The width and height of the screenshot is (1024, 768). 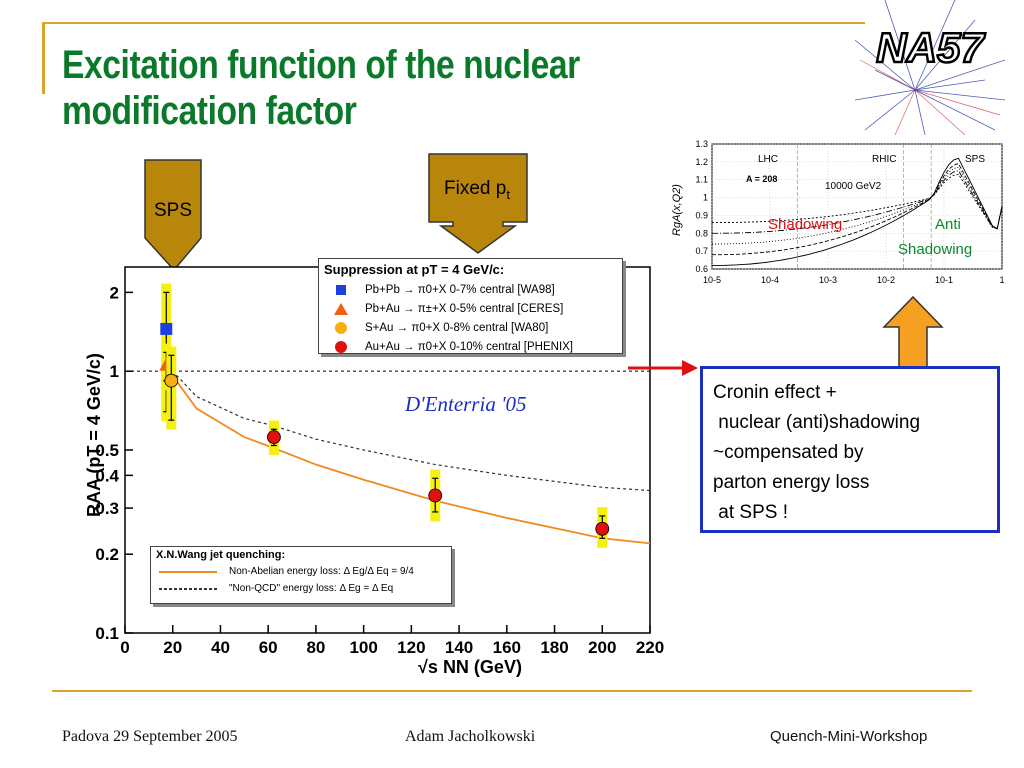 I want to click on theory-item-1: "Non-QCD" energy loss: Δ Eg = Δ Eq, so click(x=301, y=588).